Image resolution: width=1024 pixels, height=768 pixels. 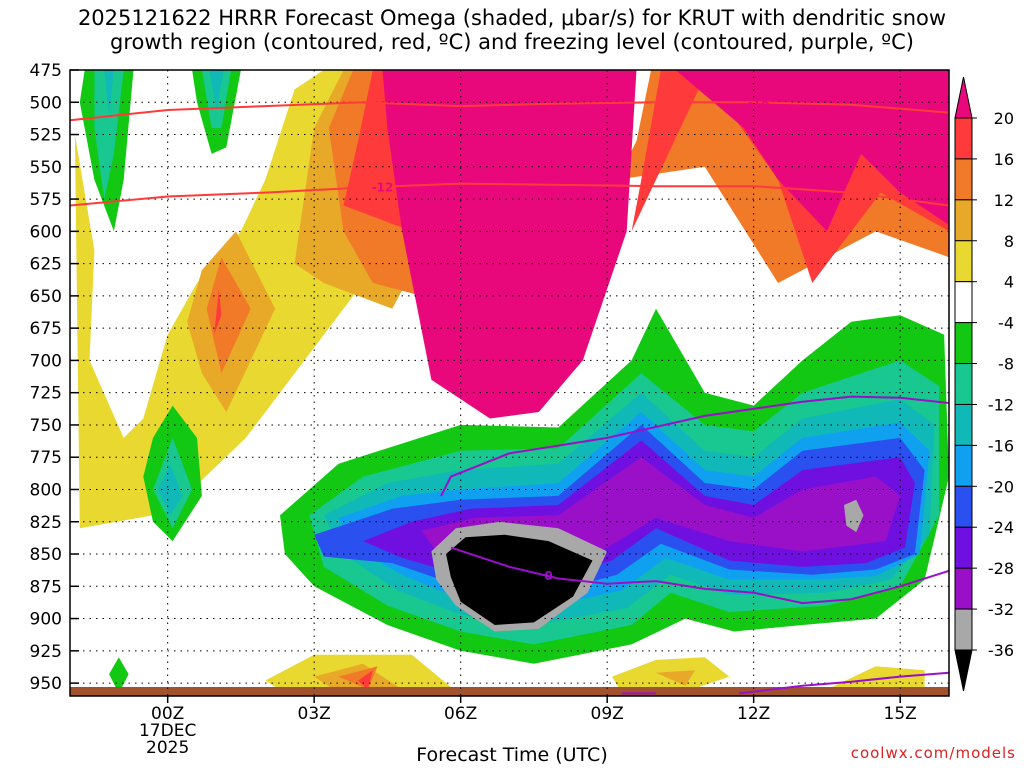 I want to click on y-tick-label-5: 600, so click(x=46, y=232).